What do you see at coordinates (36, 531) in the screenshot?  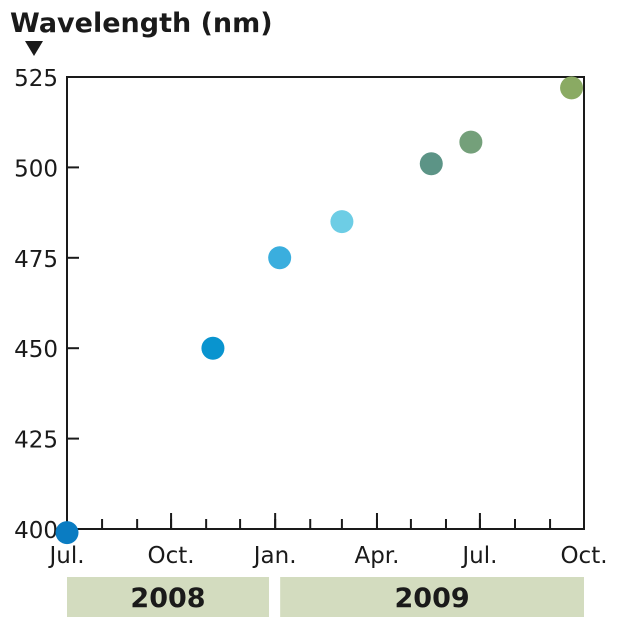 I see `y-tick-label: 400` at bounding box center [36, 531].